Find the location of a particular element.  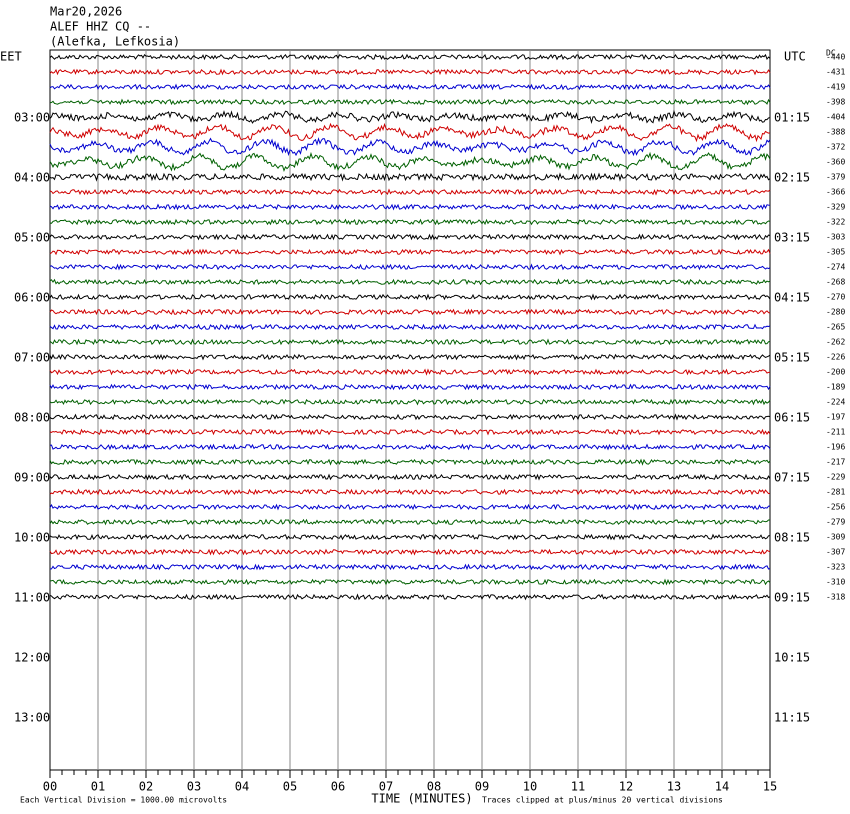

right-time: 01:15 is located at coordinates (792, 118).